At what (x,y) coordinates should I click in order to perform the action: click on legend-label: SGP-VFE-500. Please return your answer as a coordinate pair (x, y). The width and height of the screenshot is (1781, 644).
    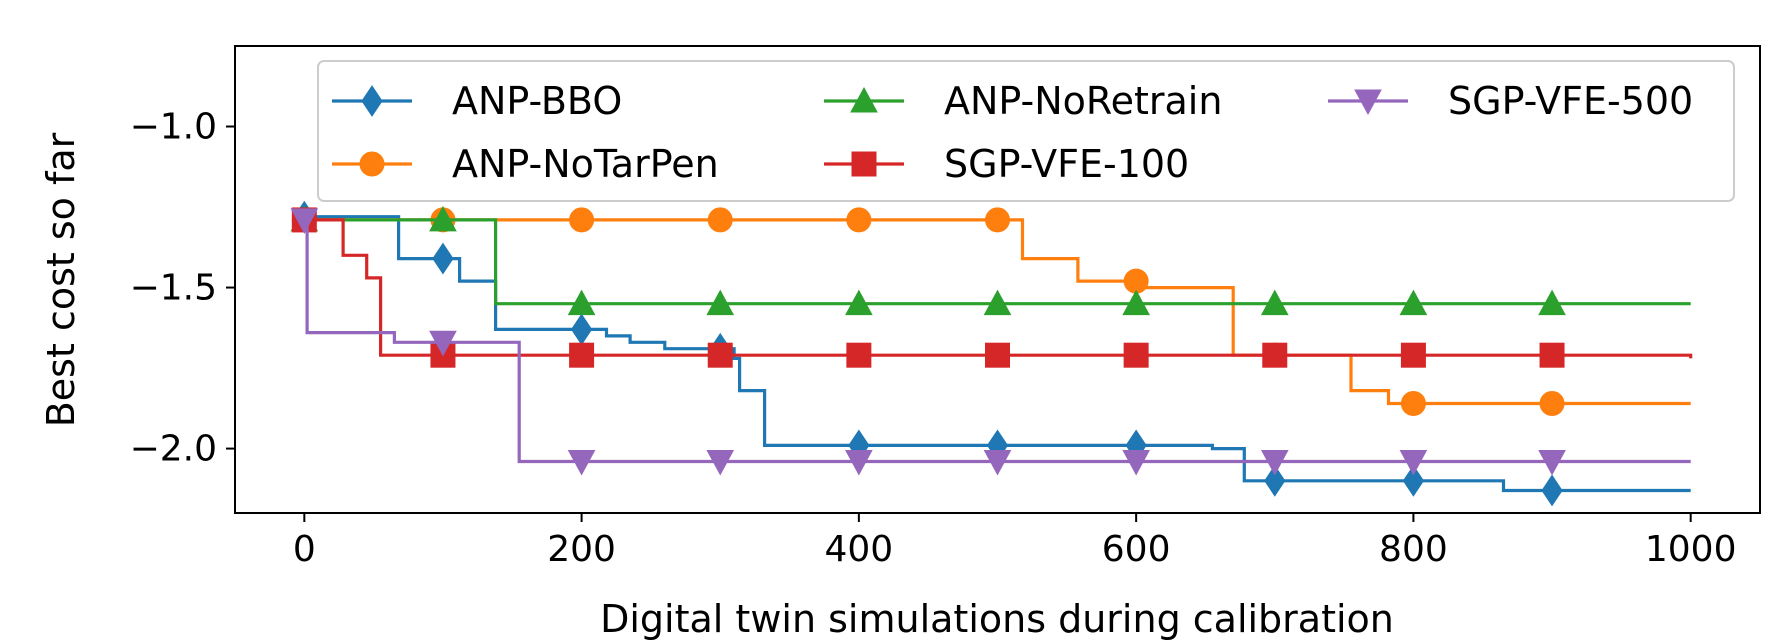
    Looking at the image, I should click on (1570, 101).